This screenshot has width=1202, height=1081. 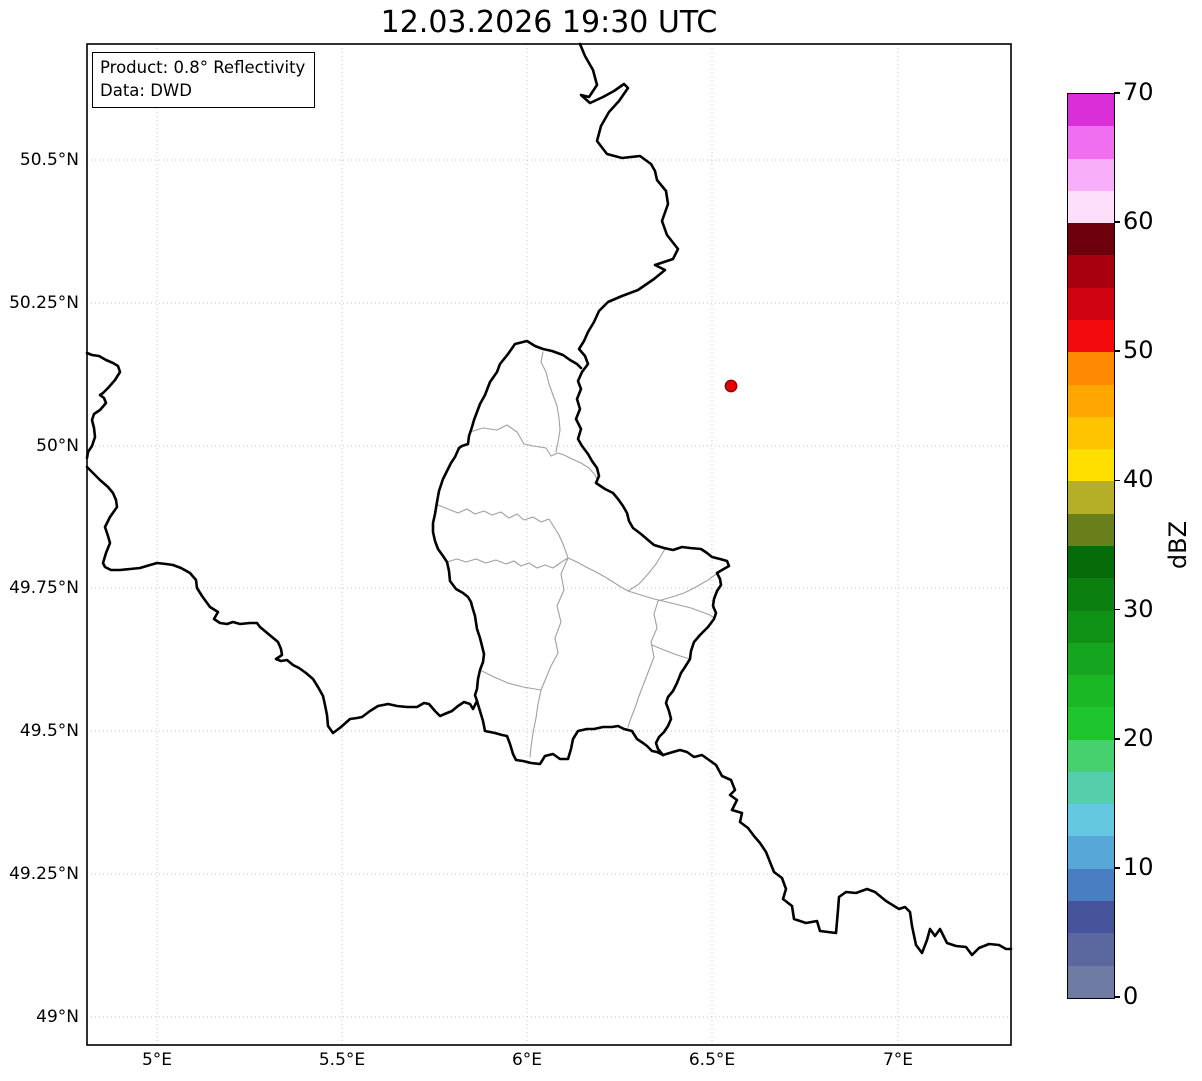 I want to click on product-info-line: Product: 0.8° Reflectivity, so click(x=203, y=67).